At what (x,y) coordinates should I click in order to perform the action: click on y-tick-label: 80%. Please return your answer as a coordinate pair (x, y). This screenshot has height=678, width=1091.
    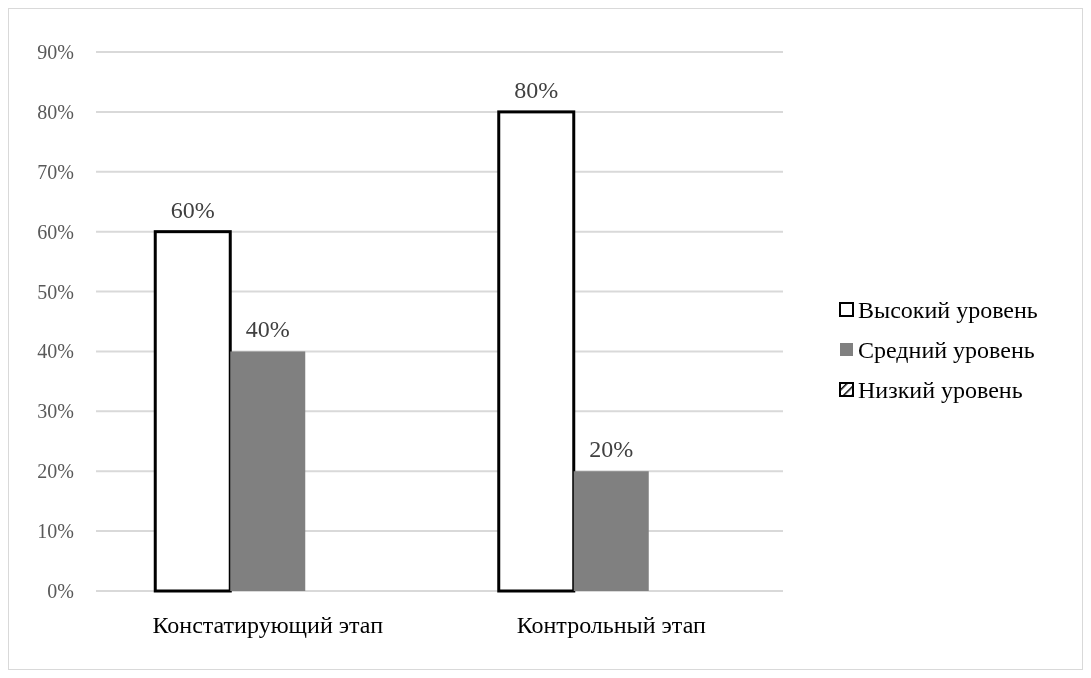
    Looking at the image, I should click on (55, 111).